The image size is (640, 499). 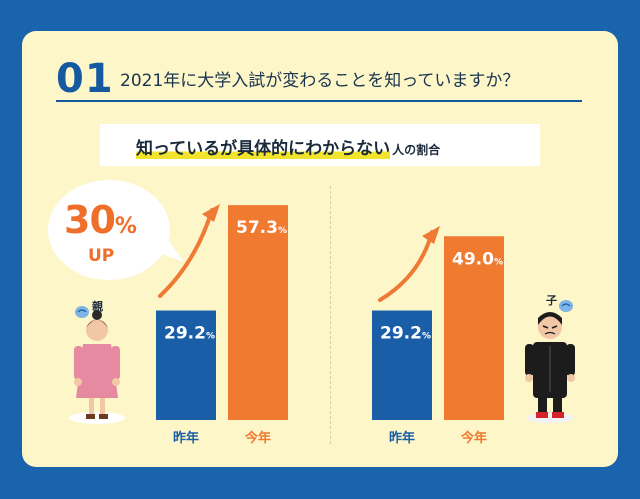 What do you see at coordinates (320, 81) in the screenshot?
I see `question-title: 2021年に大学入試が変わることを知っていますか？` at bounding box center [320, 81].